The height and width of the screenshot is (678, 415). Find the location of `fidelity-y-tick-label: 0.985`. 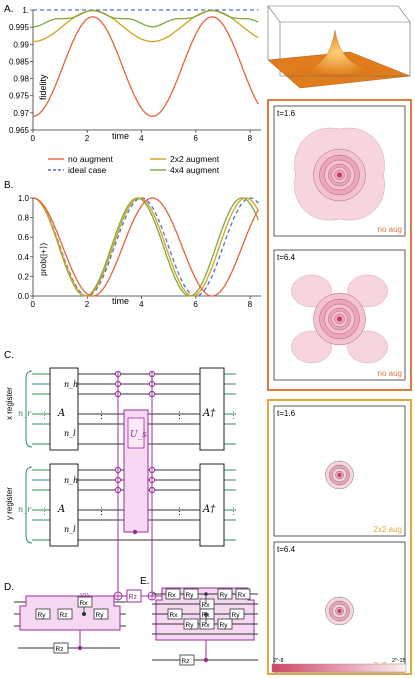

fidelity-y-tick-label: 0.985 is located at coordinates (19, 61).